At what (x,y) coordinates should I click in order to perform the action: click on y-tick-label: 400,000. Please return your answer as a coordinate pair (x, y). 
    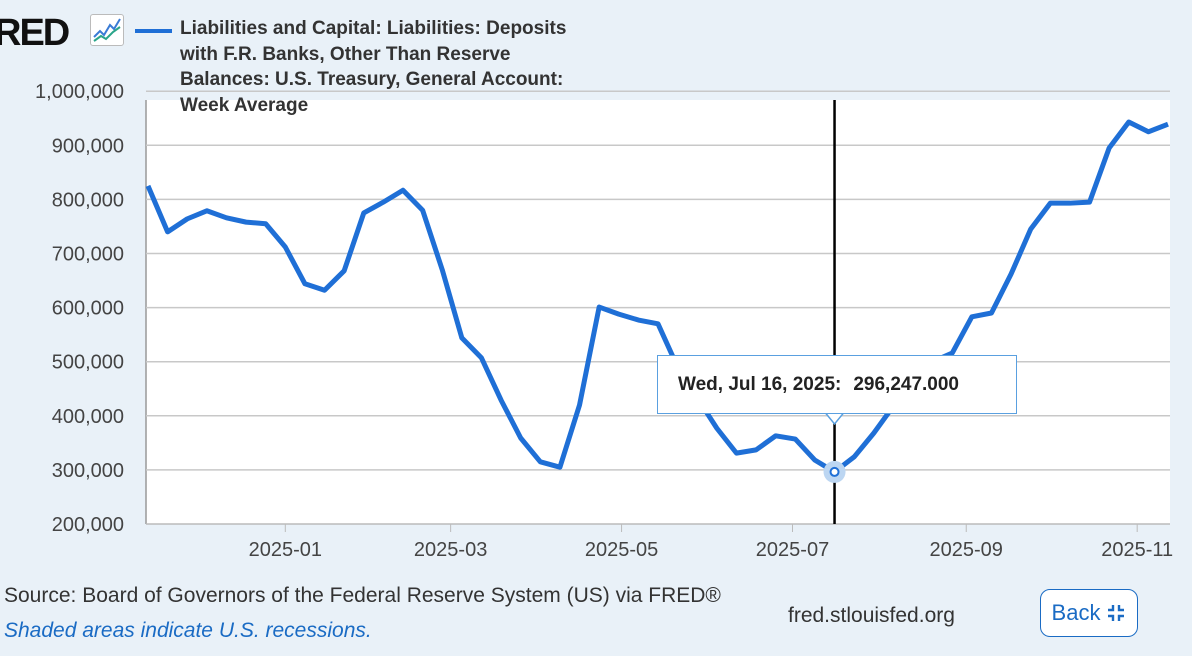
    Looking at the image, I should click on (88, 417).